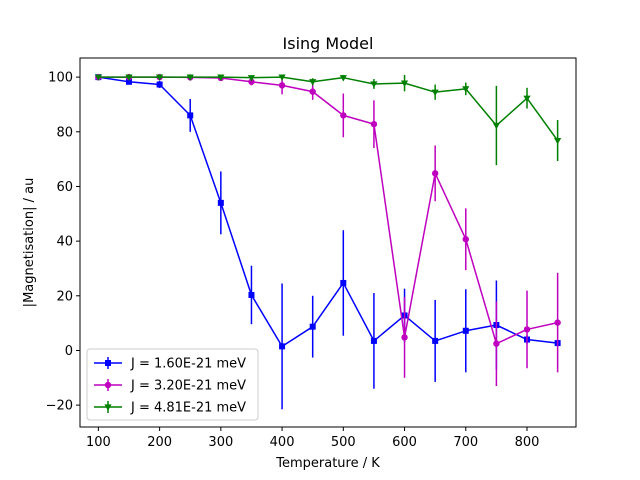 The image size is (640, 480). What do you see at coordinates (60, 78) in the screenshot?
I see `y-tick-label: 100` at bounding box center [60, 78].